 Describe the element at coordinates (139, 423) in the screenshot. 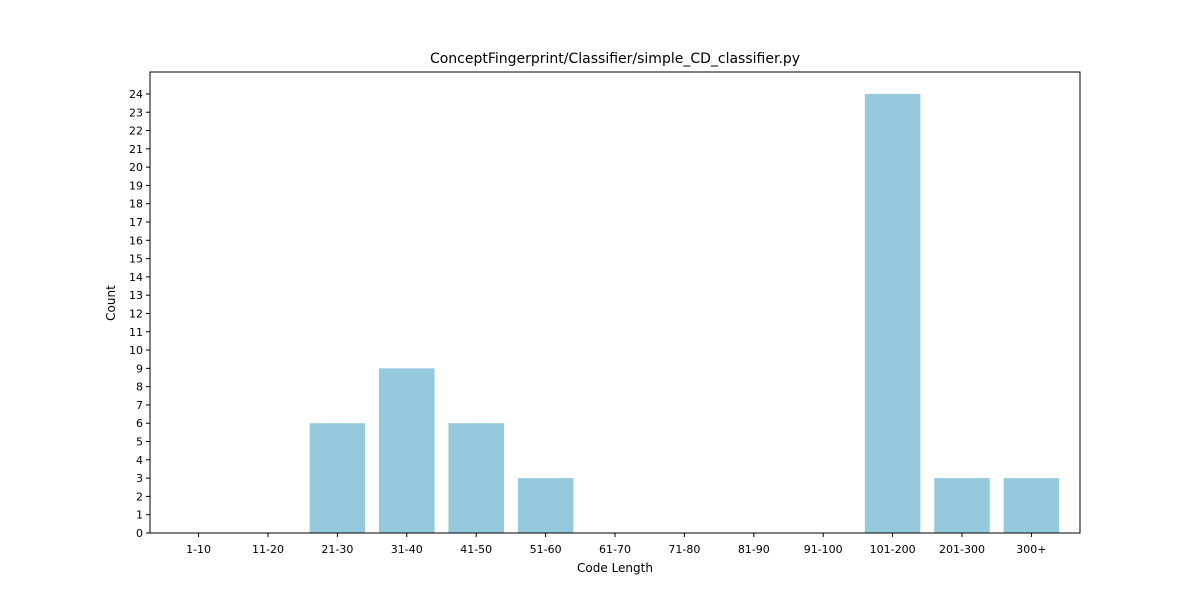

I see `y-tick-label: 6` at that location.